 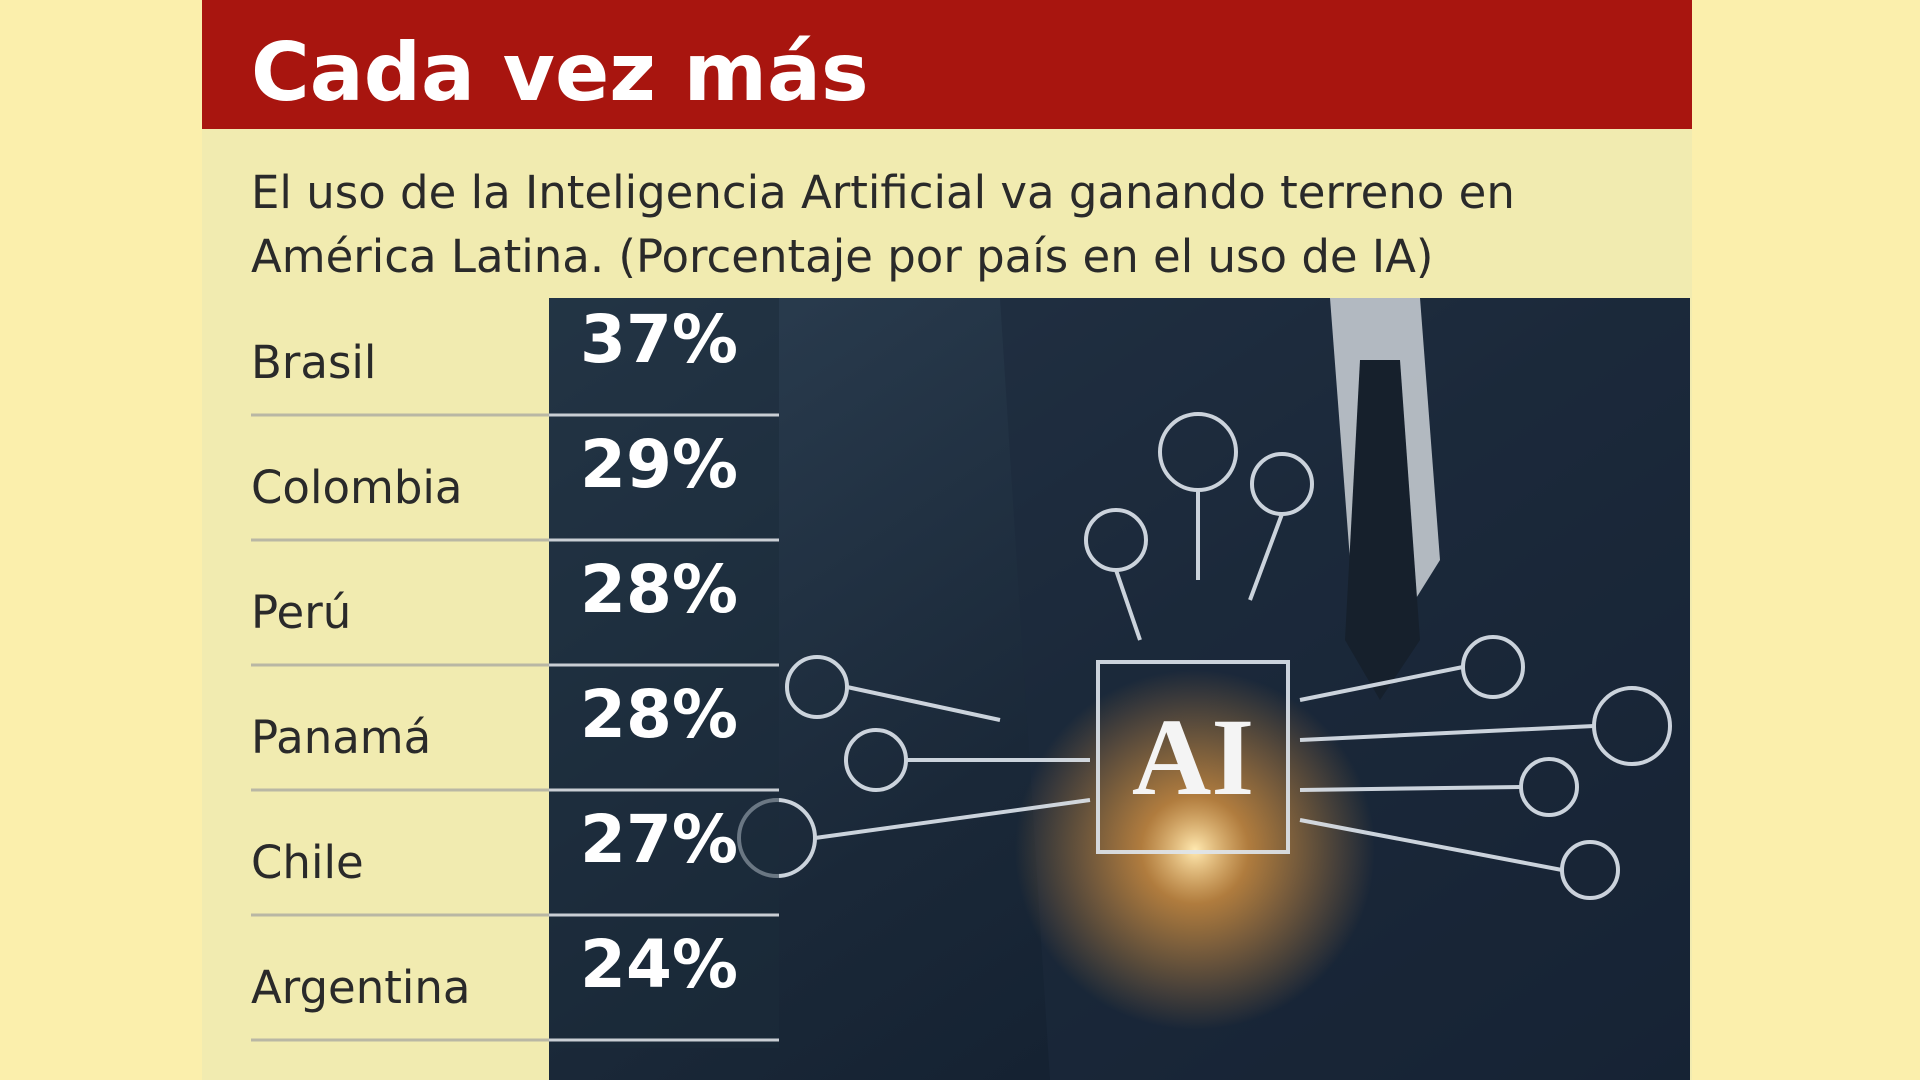 What do you see at coordinates (361, 987) in the screenshot?
I see `country-label: Argentina` at bounding box center [361, 987].